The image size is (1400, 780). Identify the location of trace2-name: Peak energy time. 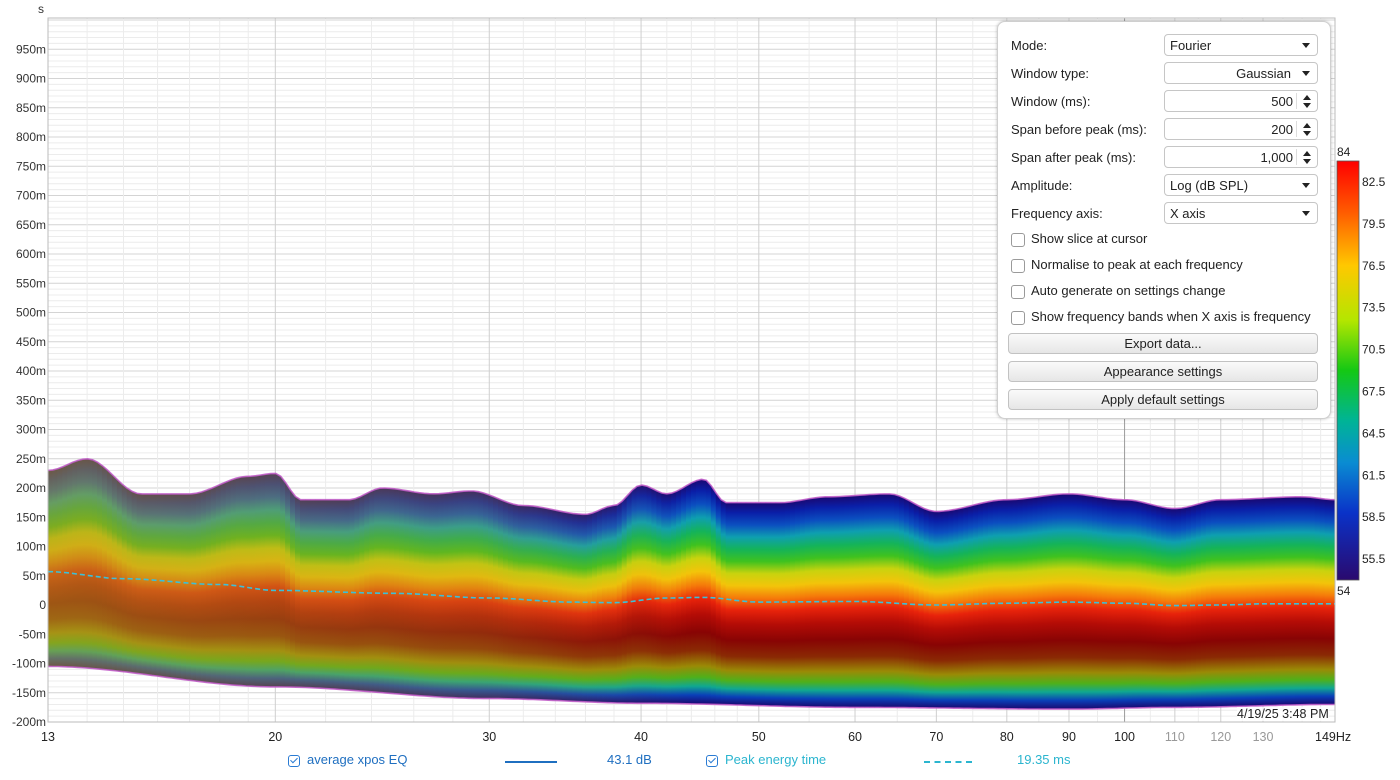
(776, 759).